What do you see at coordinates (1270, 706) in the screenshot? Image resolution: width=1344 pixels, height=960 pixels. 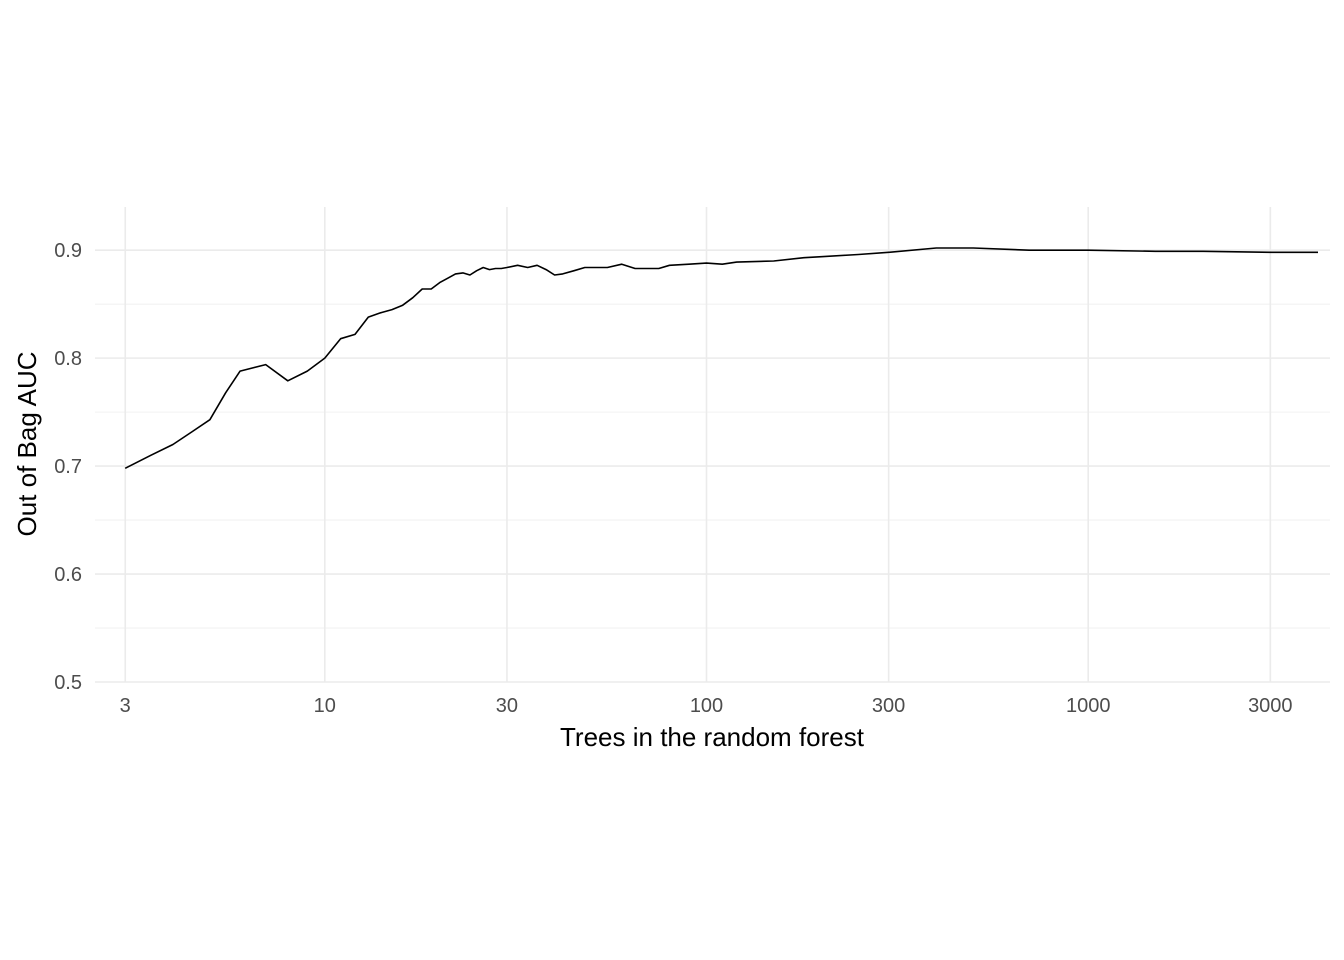 I see `x-tick-label: 3000` at bounding box center [1270, 706].